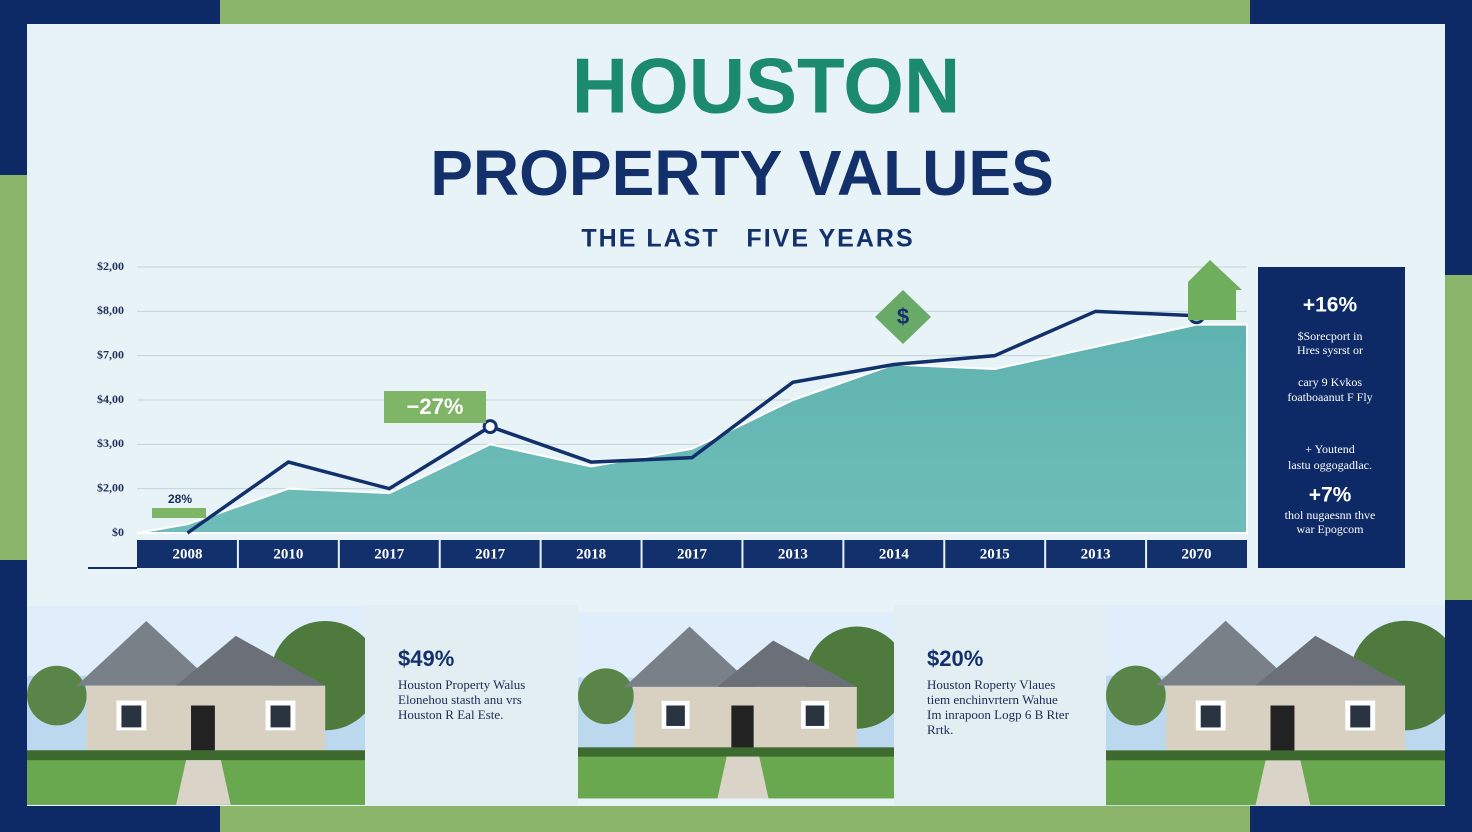 The height and width of the screenshot is (832, 1472). Describe the element at coordinates (450, 714) in the screenshot. I see `card-line: Houston R Eal Este.` at that location.